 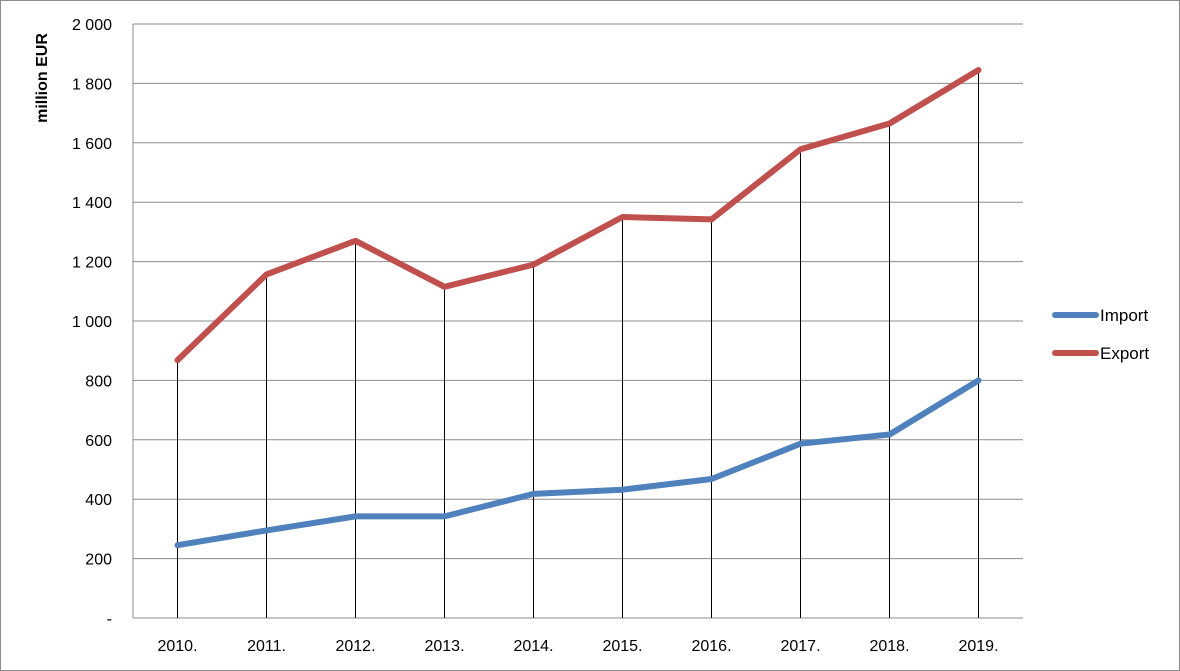 What do you see at coordinates (266, 646) in the screenshot?
I see `x-tick-label: 2011.` at bounding box center [266, 646].